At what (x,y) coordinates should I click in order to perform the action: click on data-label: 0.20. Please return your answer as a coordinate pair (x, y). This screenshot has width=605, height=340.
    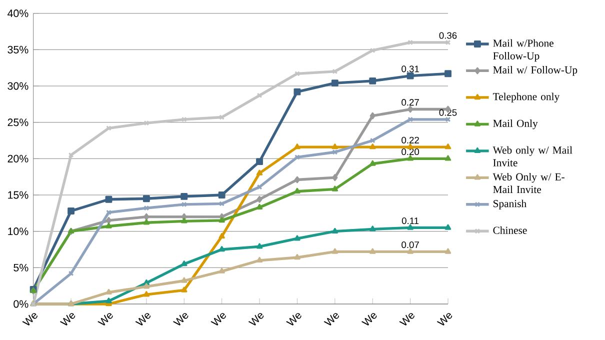
    Looking at the image, I should click on (411, 152).